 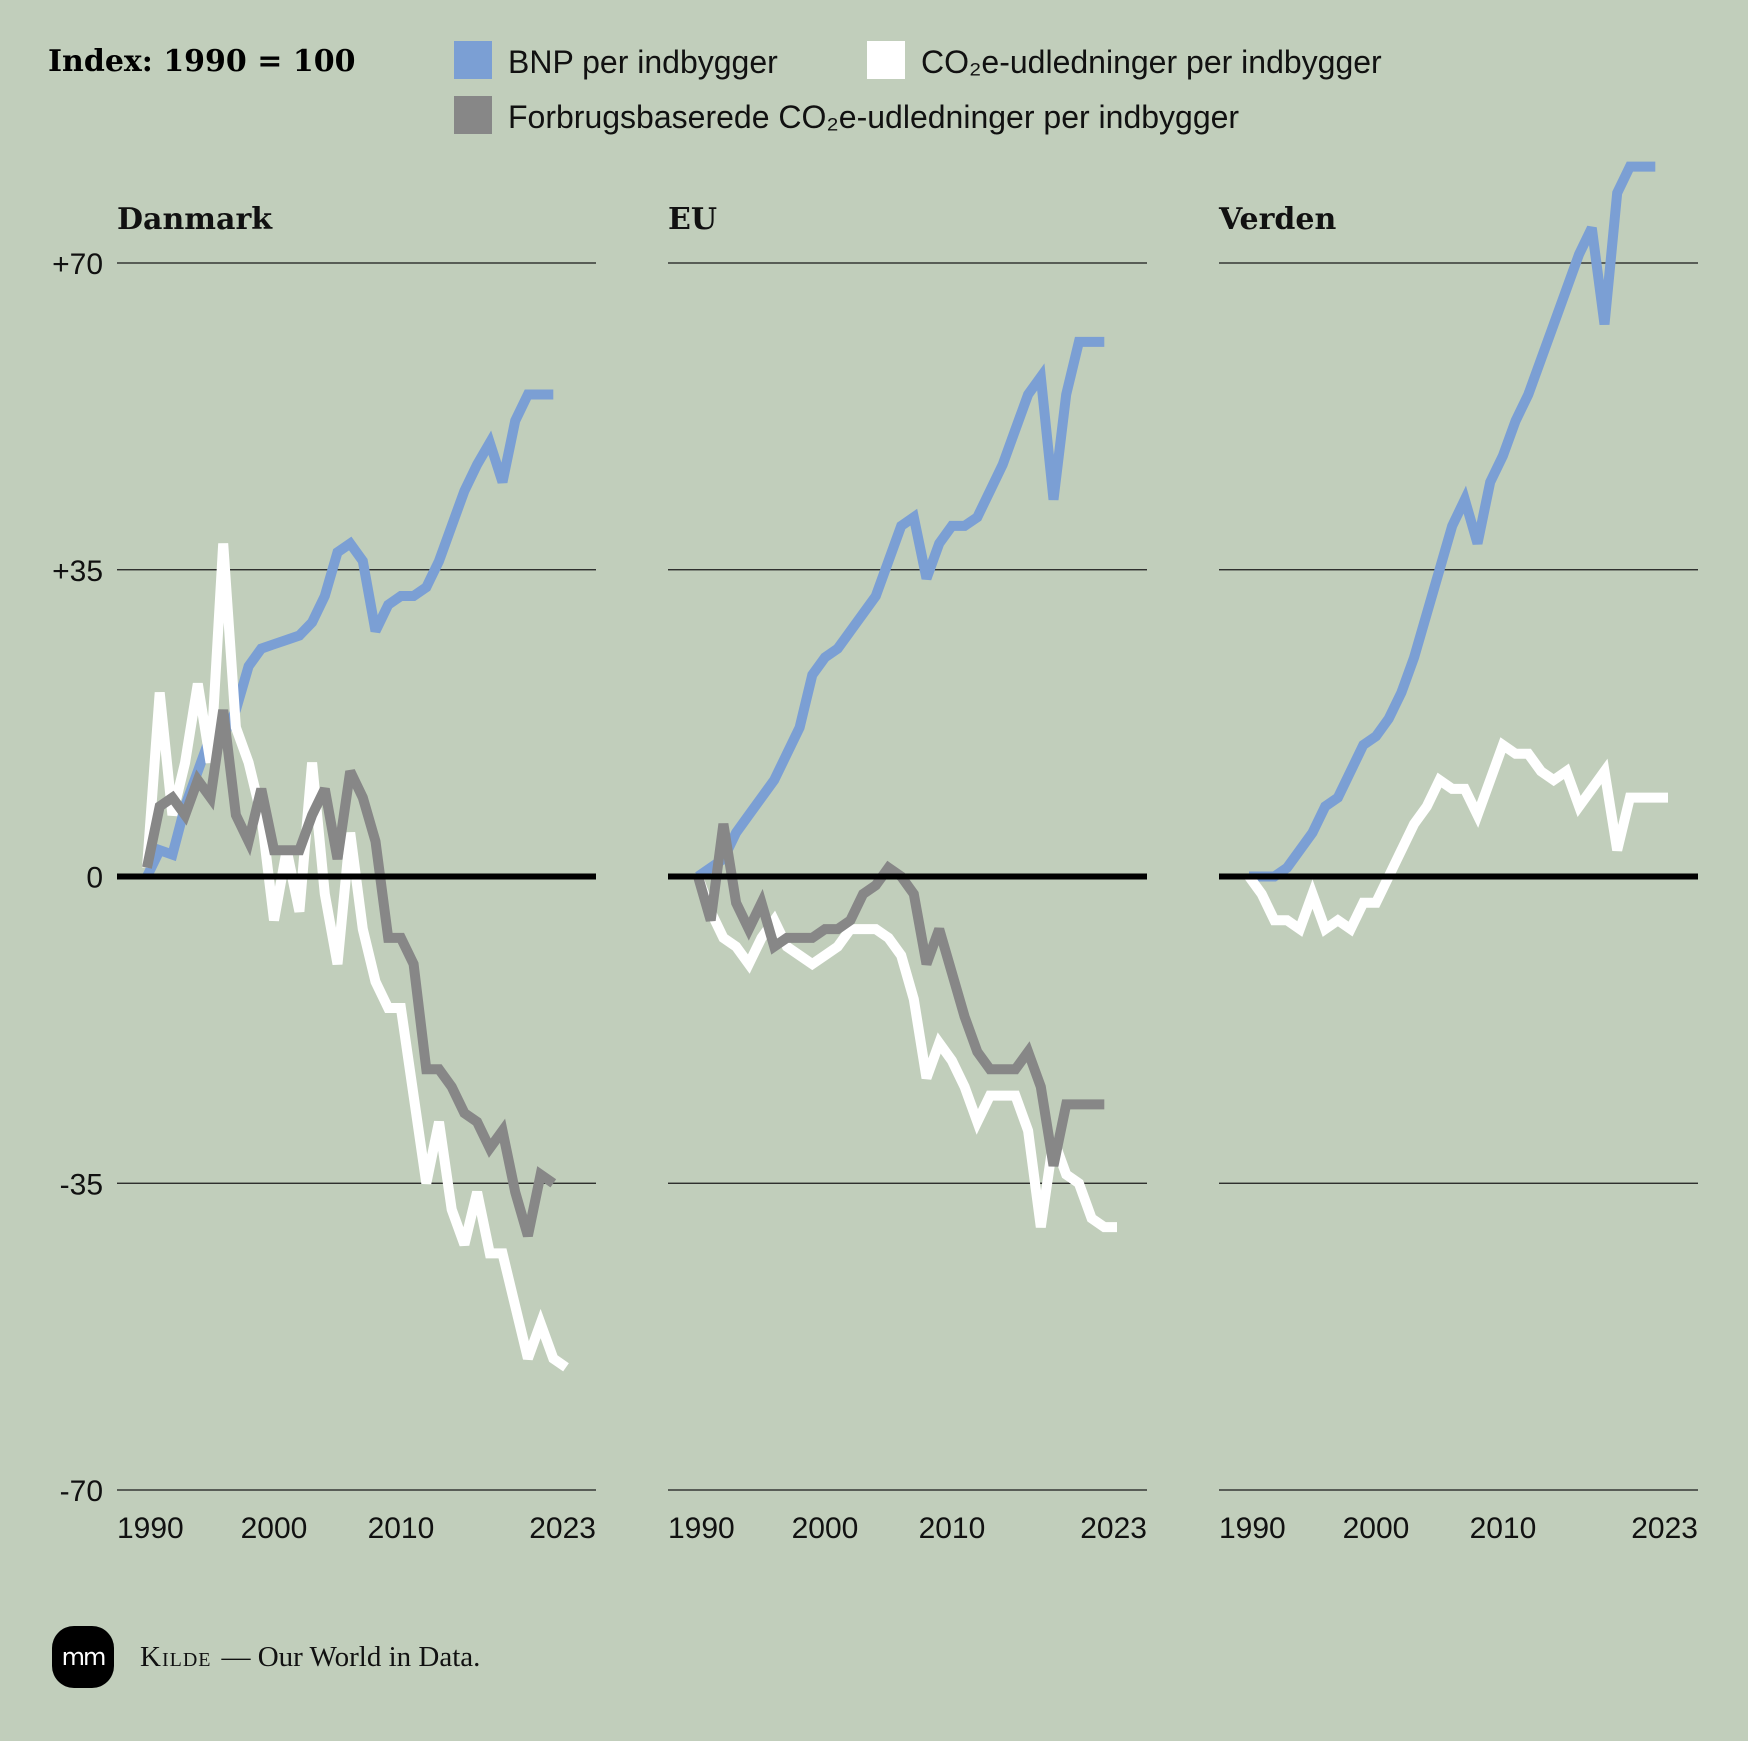 I want to click on brand-logo: mm, so click(x=83, y=1657).